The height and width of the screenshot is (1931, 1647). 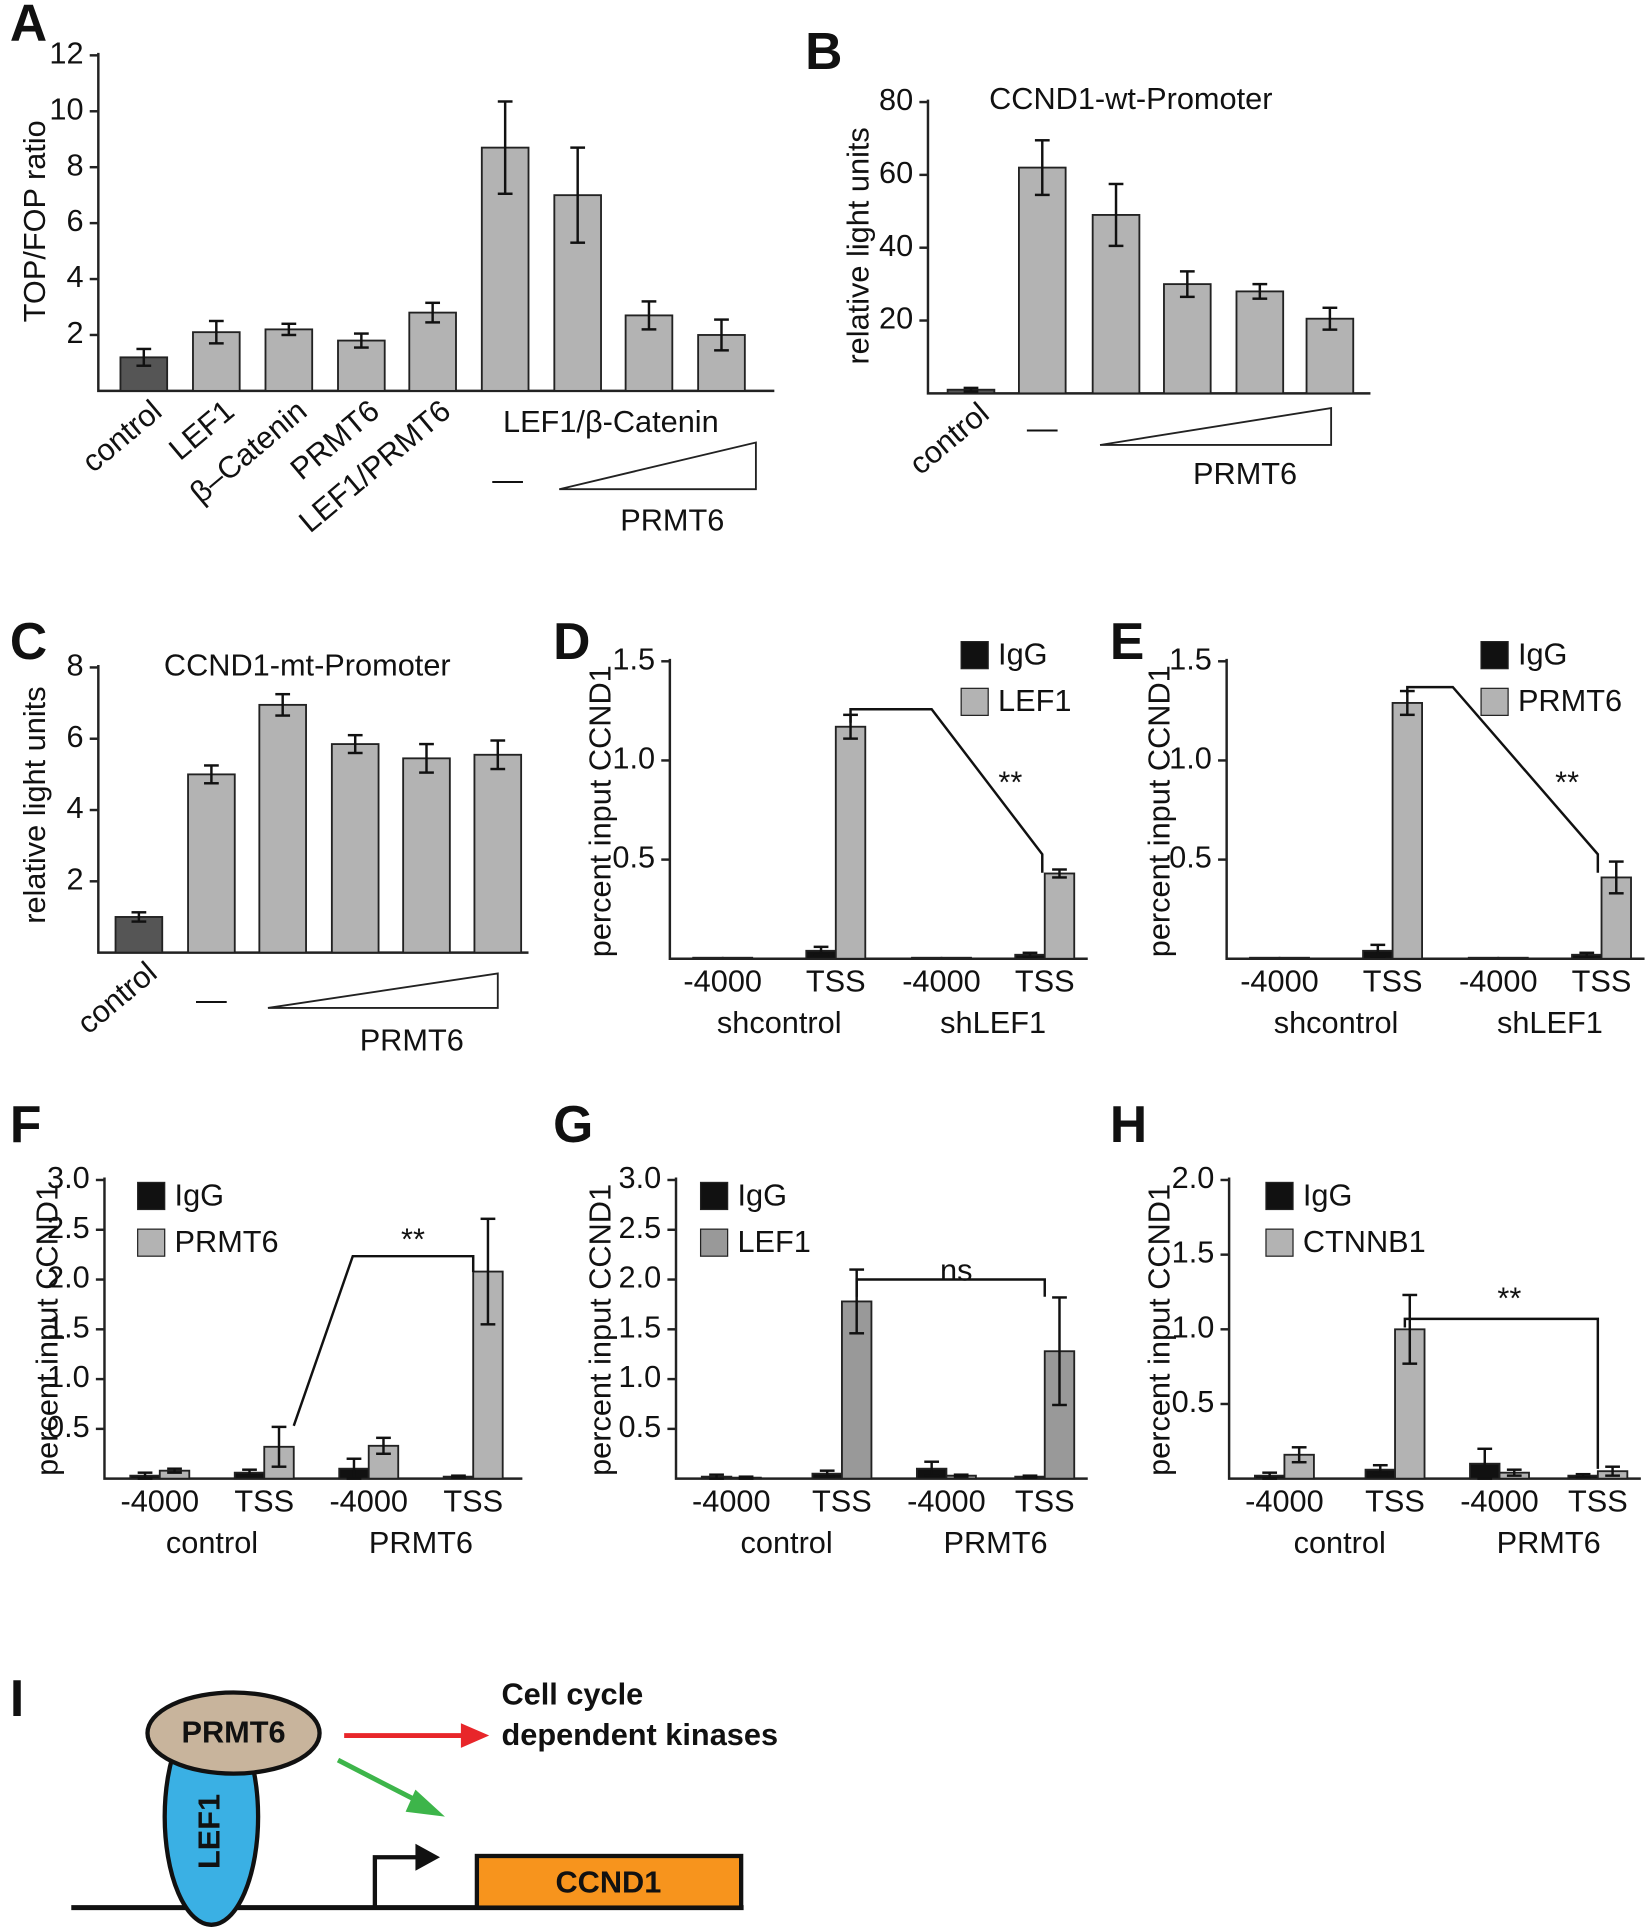 I want to click on chart-title: CCND1-mt-Promoter, so click(x=307, y=665).